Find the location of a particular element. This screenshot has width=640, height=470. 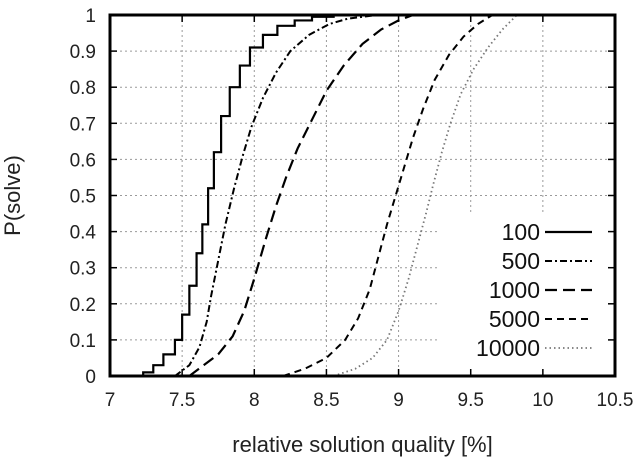

x-tick-label: 7 is located at coordinates (110, 400).